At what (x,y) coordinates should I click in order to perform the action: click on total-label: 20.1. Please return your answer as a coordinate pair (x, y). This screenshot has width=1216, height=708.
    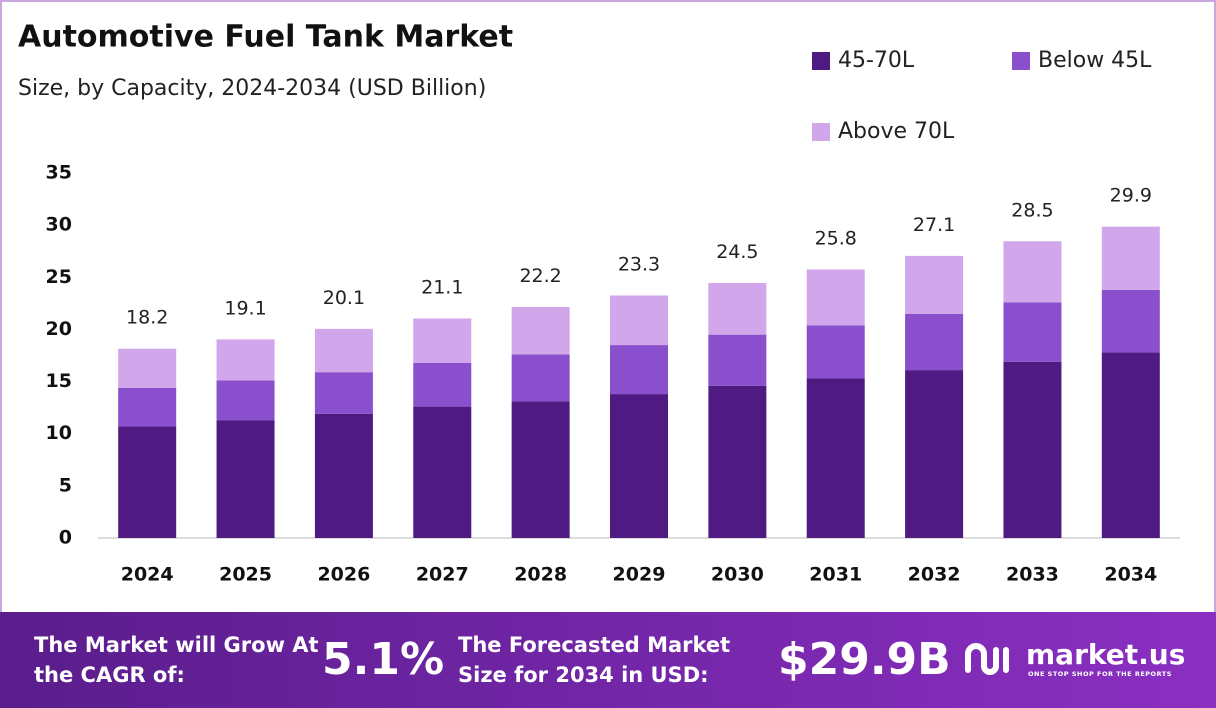
    Looking at the image, I should click on (344, 298).